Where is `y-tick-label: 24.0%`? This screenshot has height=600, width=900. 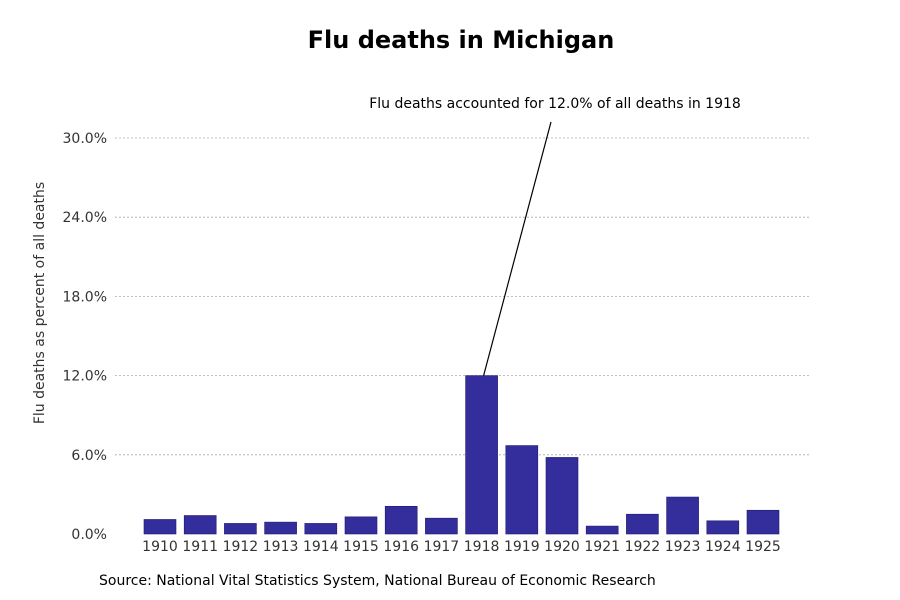 y-tick-label: 24.0% is located at coordinates (85, 218).